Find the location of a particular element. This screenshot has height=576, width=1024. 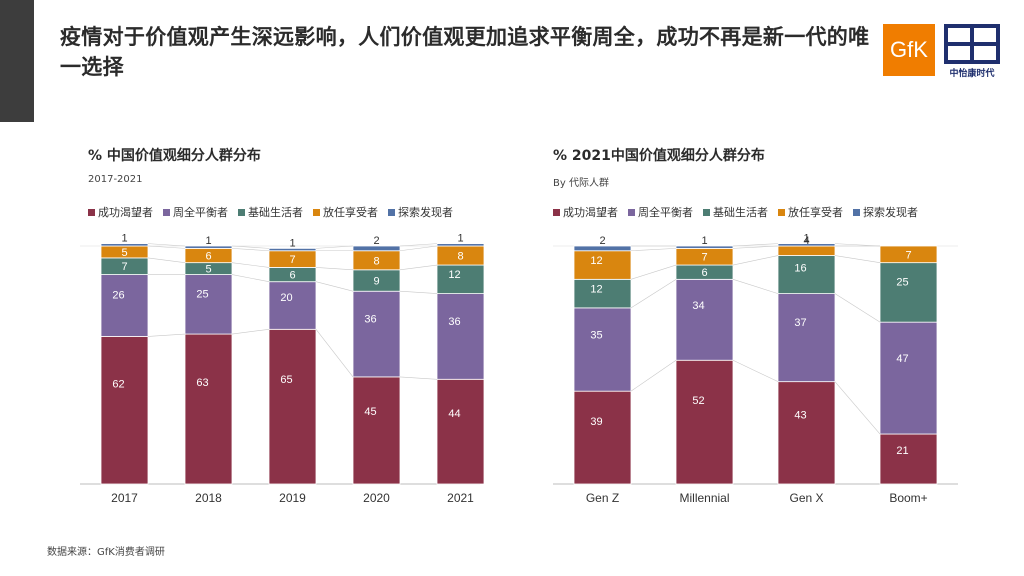

x-tick-label: Gen Z is located at coordinates (602, 498).